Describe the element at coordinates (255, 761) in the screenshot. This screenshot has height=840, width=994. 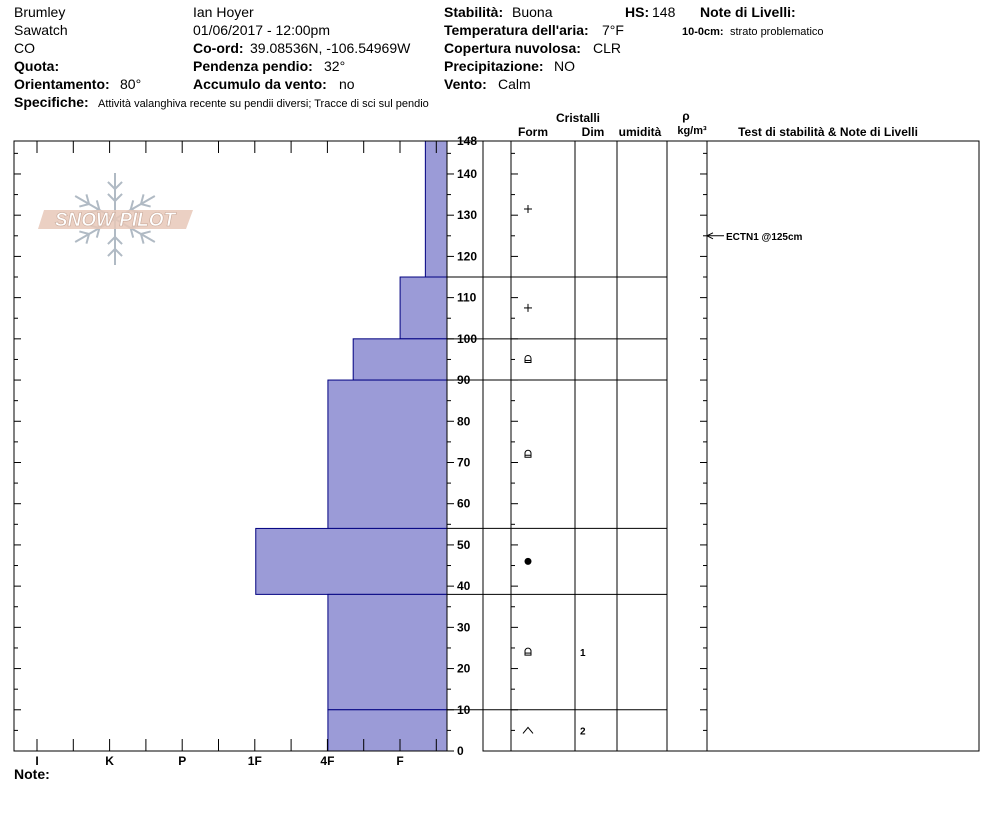
I see `hardness-label-1F: 1F` at that location.